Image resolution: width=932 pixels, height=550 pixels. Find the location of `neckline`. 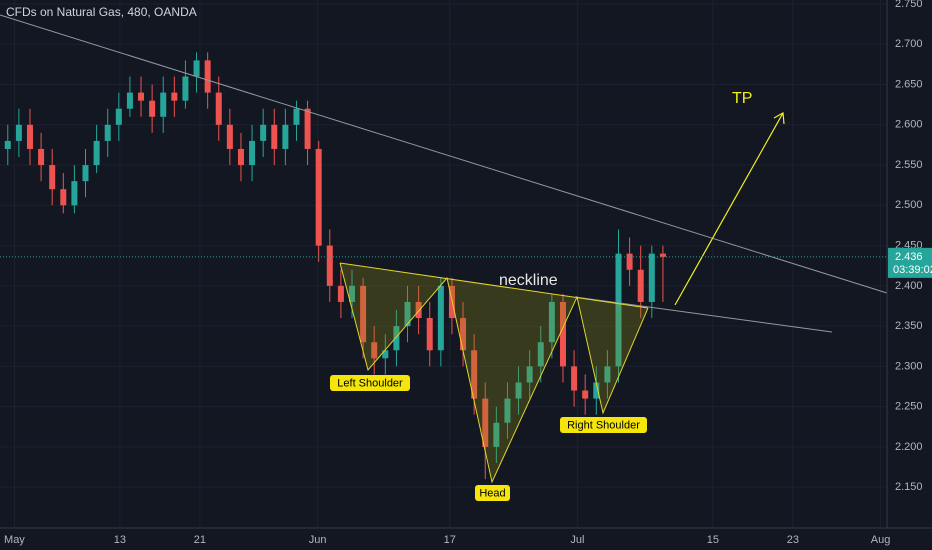

neckline is located at coordinates (494, 285).